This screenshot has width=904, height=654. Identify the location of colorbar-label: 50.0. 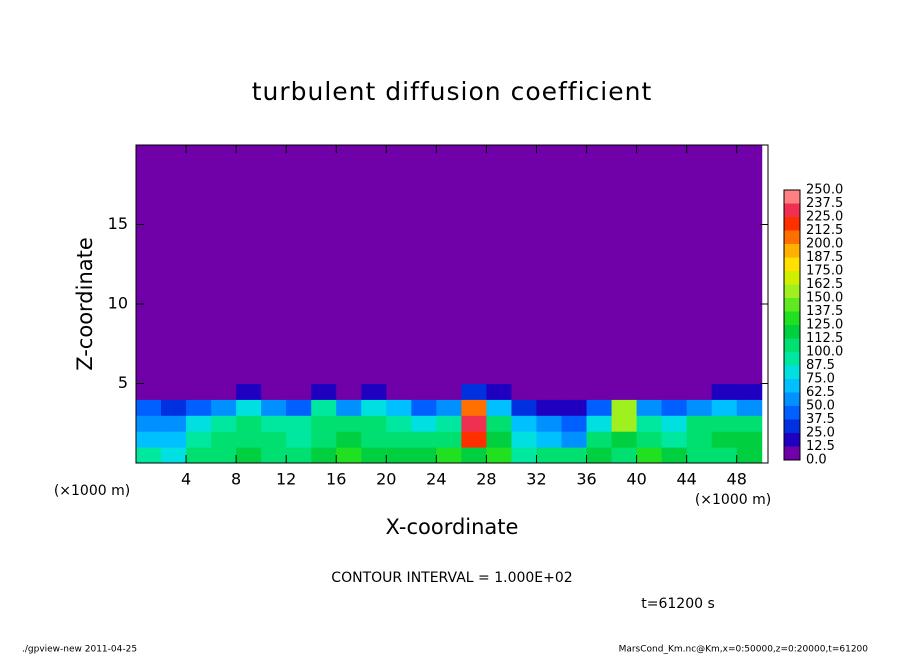
(820, 406).